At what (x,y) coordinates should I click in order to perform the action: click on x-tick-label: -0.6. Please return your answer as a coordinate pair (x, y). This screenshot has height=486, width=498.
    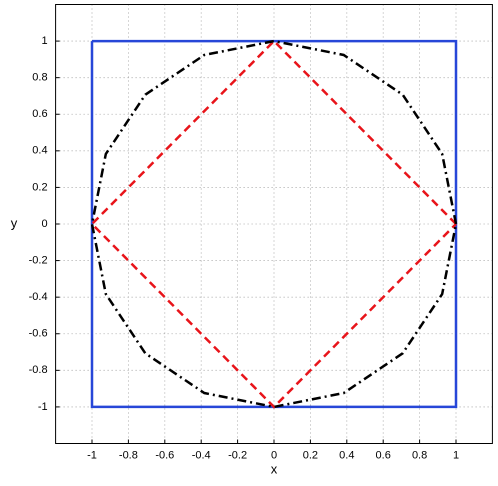
    Looking at the image, I should click on (164, 455).